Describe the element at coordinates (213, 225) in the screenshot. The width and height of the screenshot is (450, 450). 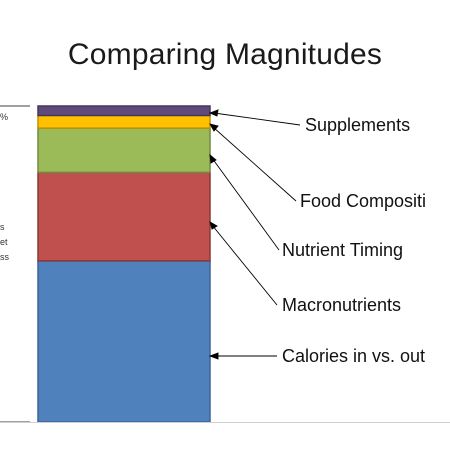
I see `arrowhead-macronutrients` at that location.